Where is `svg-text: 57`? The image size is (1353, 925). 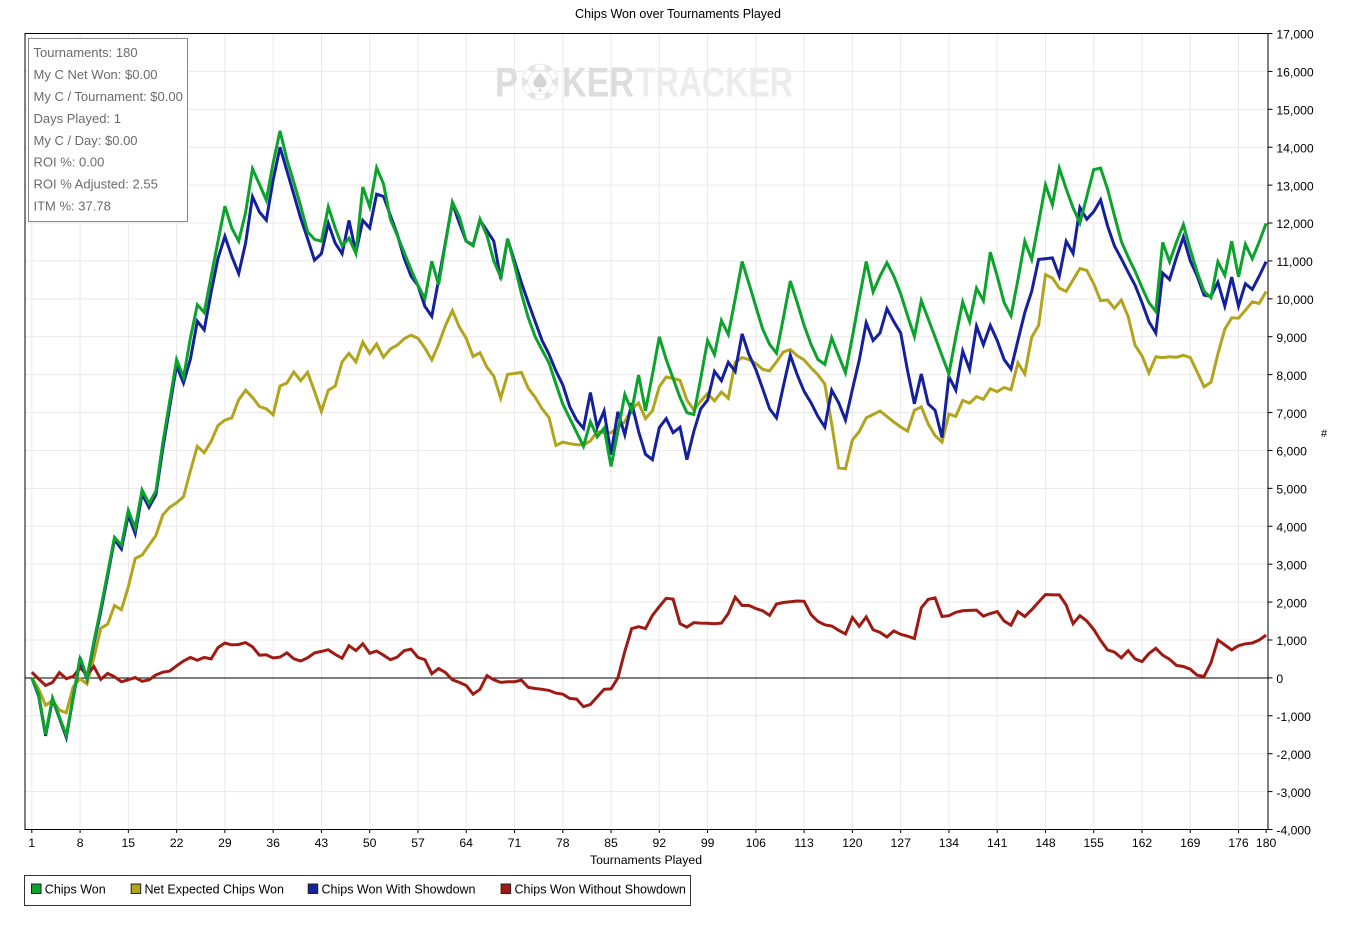
svg-text: 57 is located at coordinates (418, 843).